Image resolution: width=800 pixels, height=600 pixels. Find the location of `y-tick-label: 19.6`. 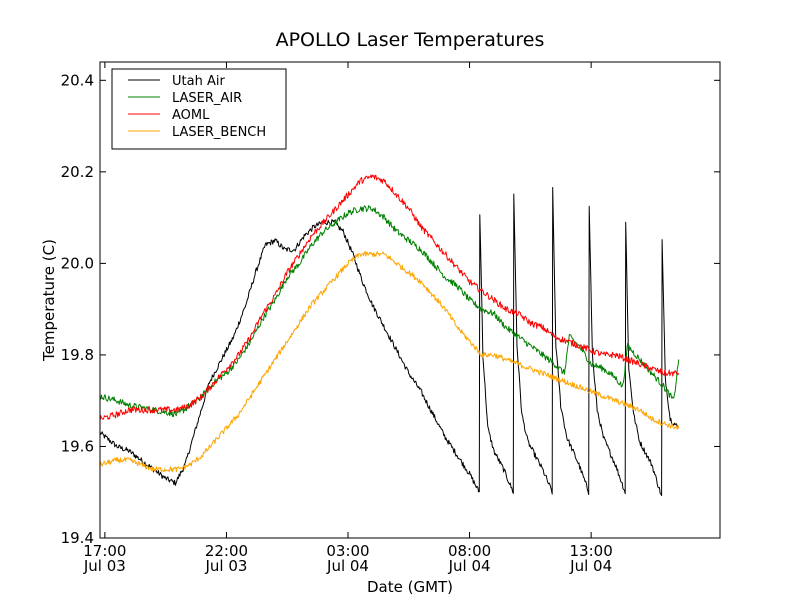

y-tick-label: 19.6 is located at coordinates (77, 446).